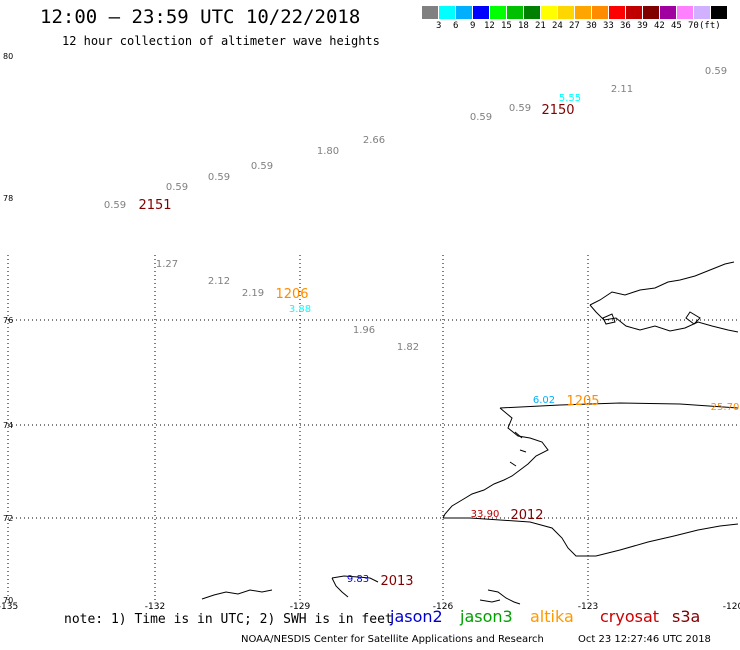  Describe the element at coordinates (659, 26) in the screenshot. I see `color-scale-label: 42` at that location.